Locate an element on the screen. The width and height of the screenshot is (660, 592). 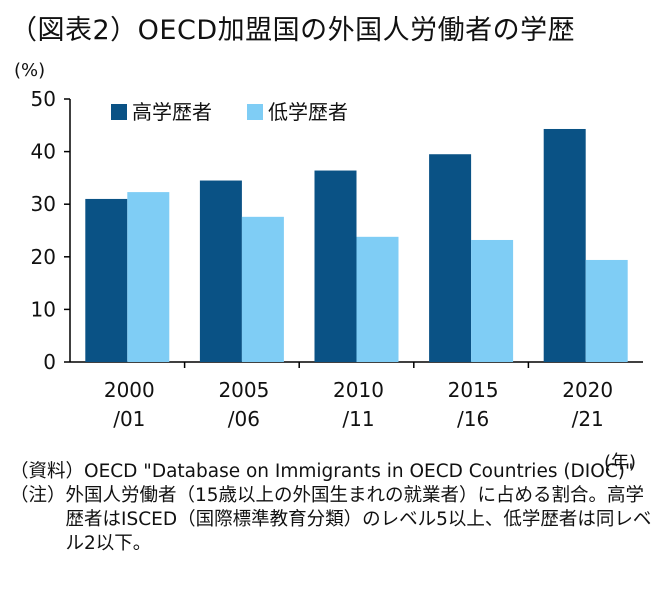
x-tick-label: 2015 is located at coordinates (473, 390).